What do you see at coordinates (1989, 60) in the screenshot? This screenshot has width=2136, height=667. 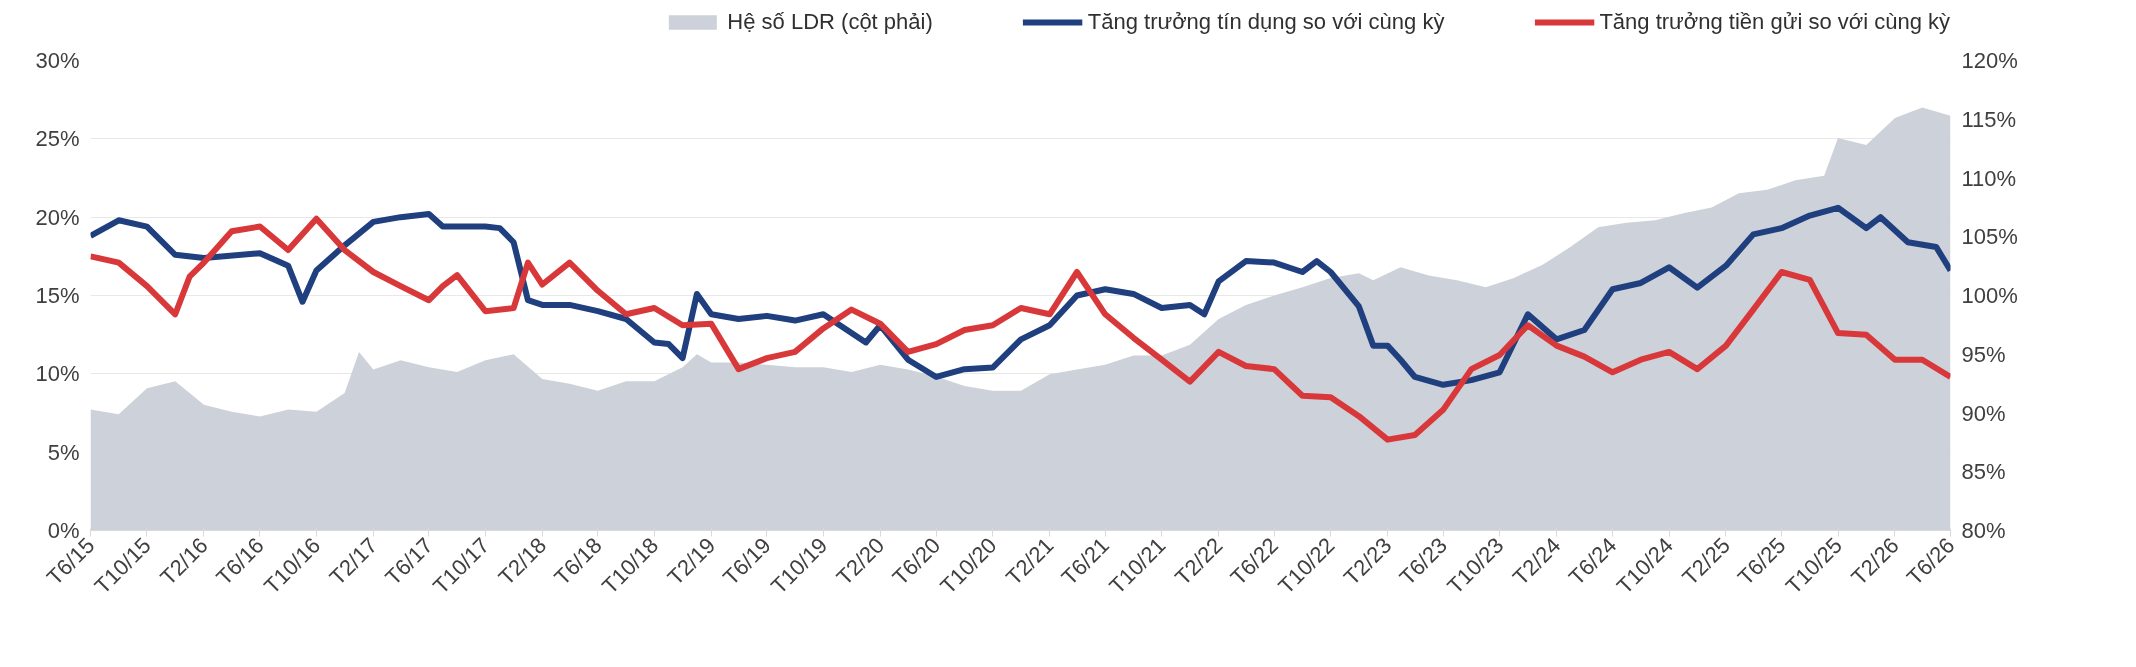 I see `y2-tick-label: 120%` at bounding box center [1989, 60].